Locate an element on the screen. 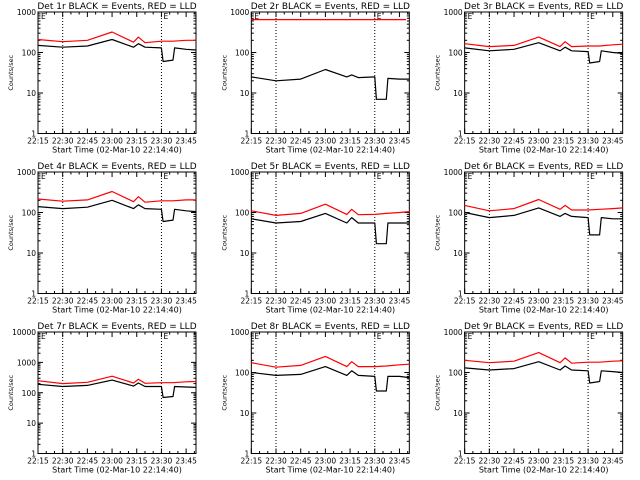  chart-title: Det 4r BLACK = Events, RED = LLD is located at coordinates (116, 167).